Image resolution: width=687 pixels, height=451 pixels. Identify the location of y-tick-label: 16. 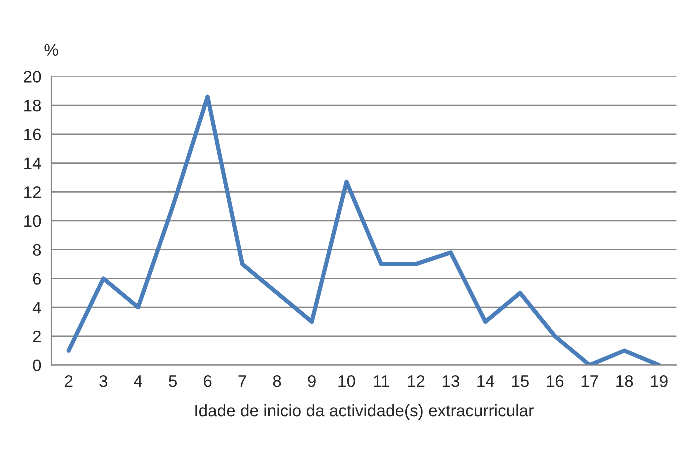
(33, 134).